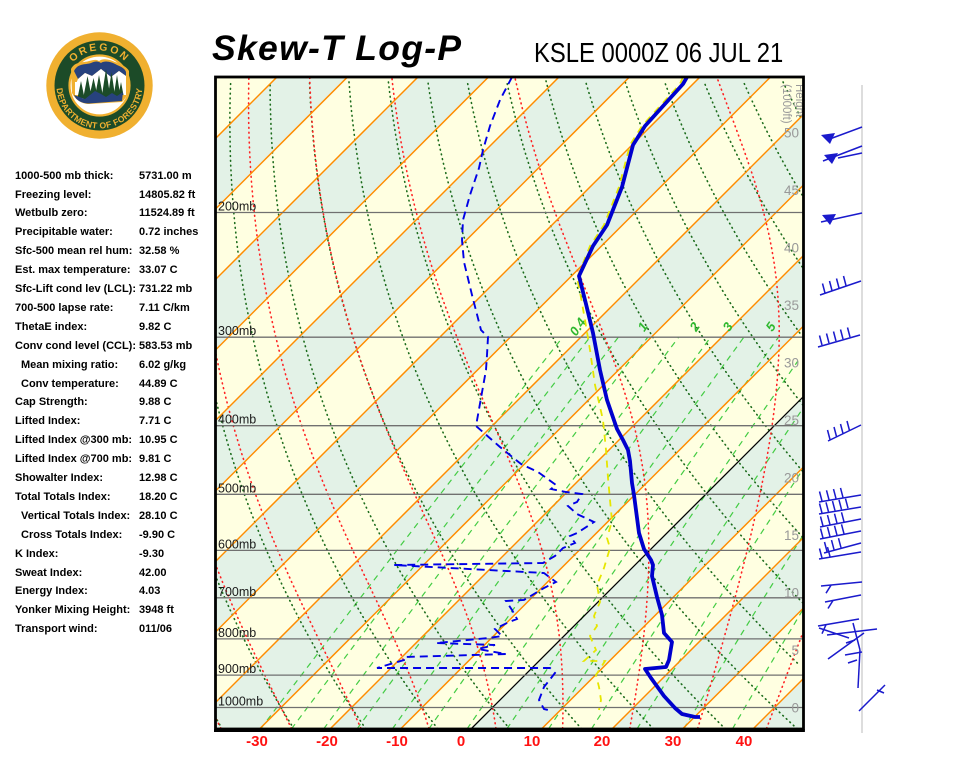  What do you see at coordinates (237, 544) in the screenshot?
I see `svg-text: 600mb` at bounding box center [237, 544].